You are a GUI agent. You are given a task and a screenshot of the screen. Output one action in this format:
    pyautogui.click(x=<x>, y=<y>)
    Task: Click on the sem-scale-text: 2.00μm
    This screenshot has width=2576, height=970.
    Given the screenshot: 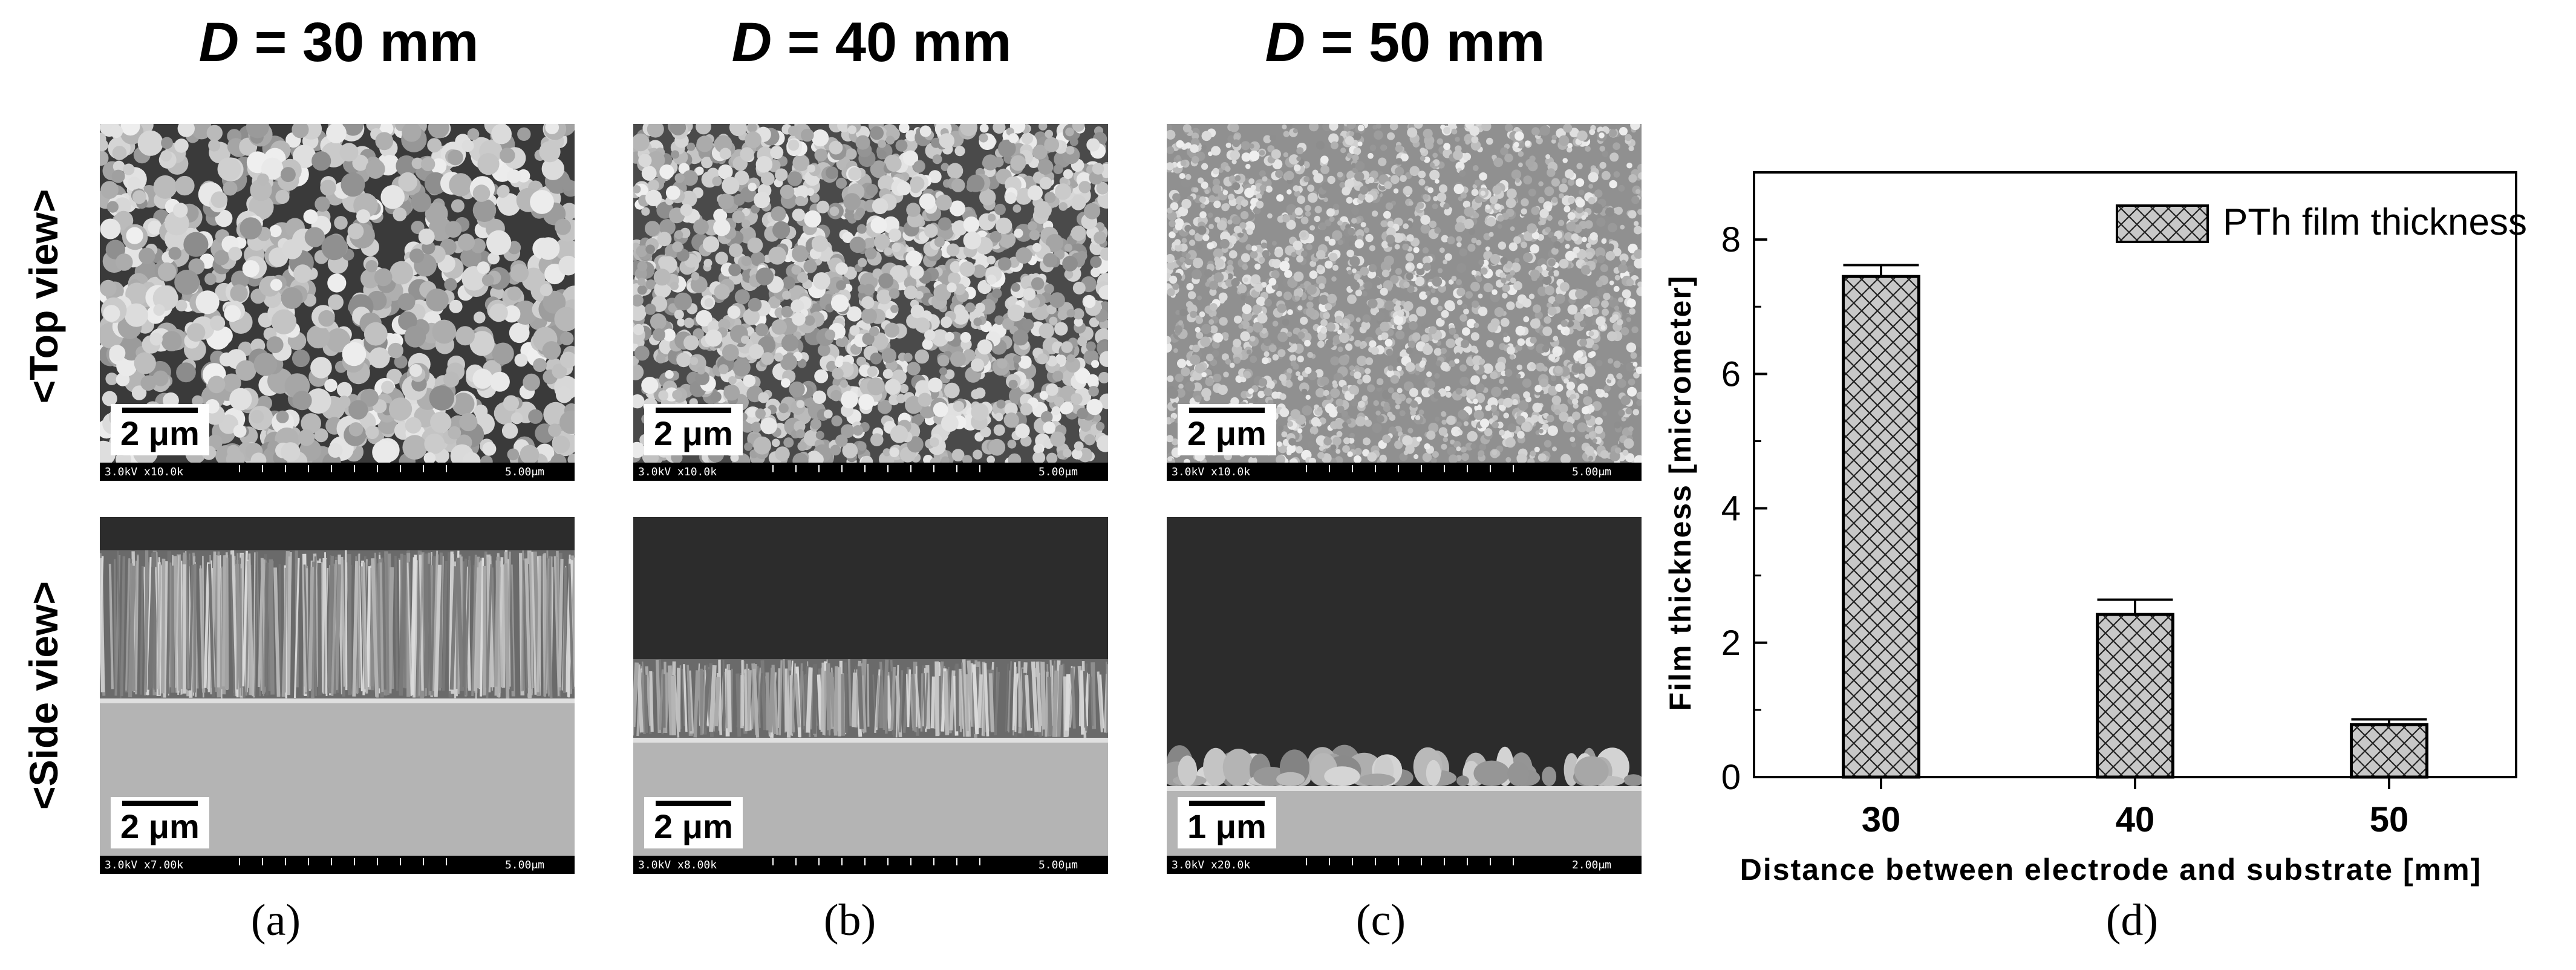 What is the action you would take?
    pyautogui.click(x=1591, y=865)
    